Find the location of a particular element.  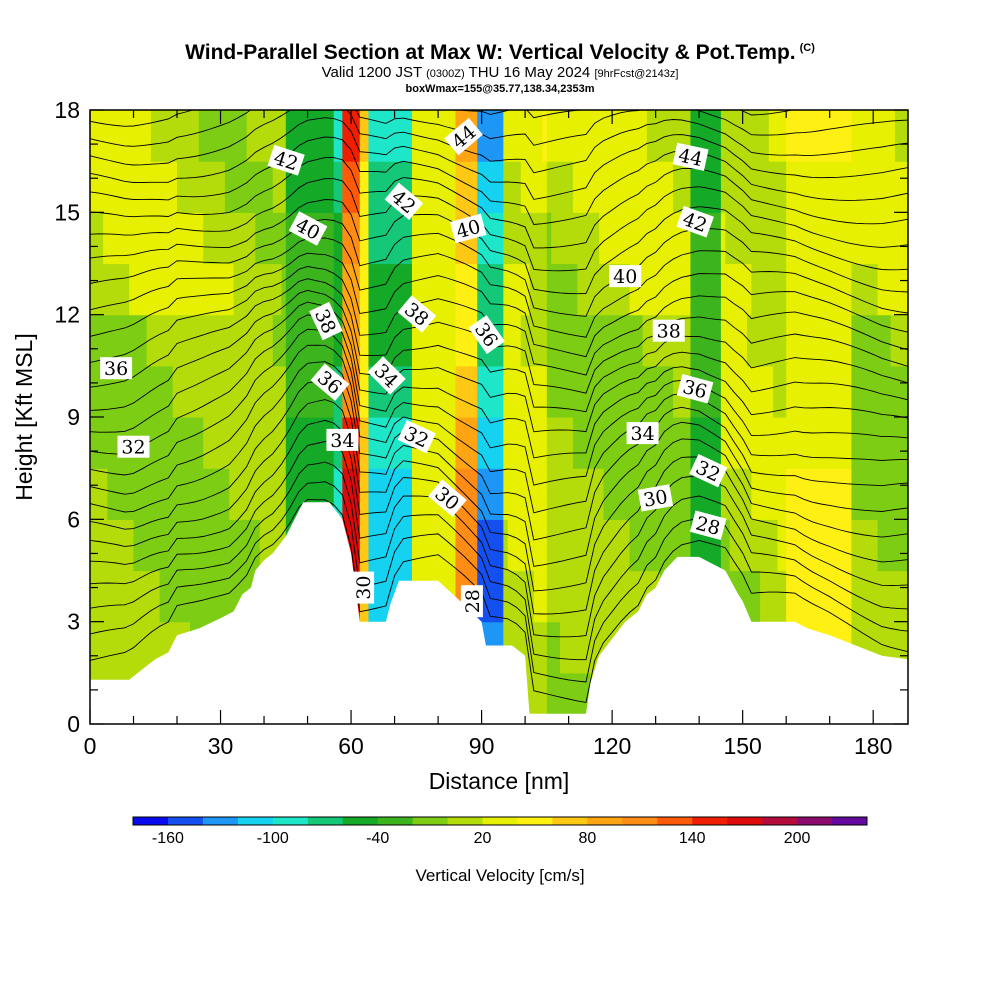

contour-label-bg is located at coordinates (463, 136).